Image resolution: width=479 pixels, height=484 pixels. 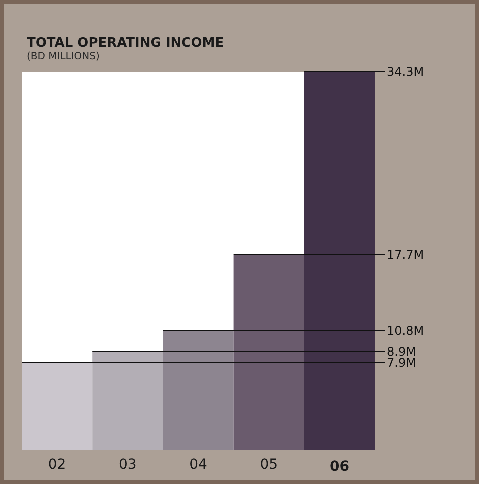 I want to click on x-tick-label: 05, so click(x=269, y=465).